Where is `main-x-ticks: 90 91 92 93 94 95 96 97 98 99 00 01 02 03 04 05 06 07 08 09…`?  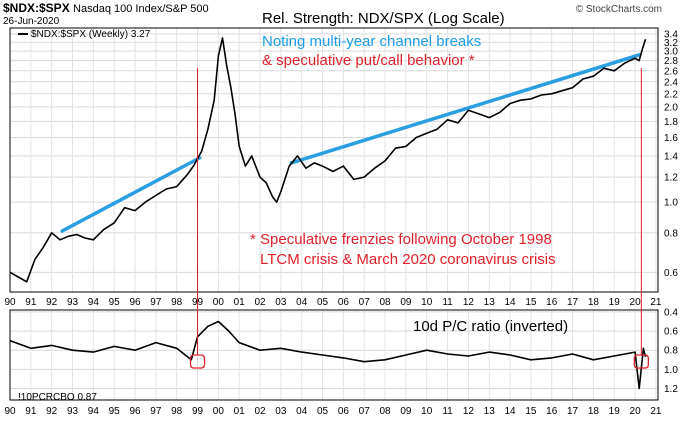
main-x-ticks: 90 91 92 93 94 95 96 97 98 99 00 01 02 03 04 05 06 07 08 09… is located at coordinates (332, 302).